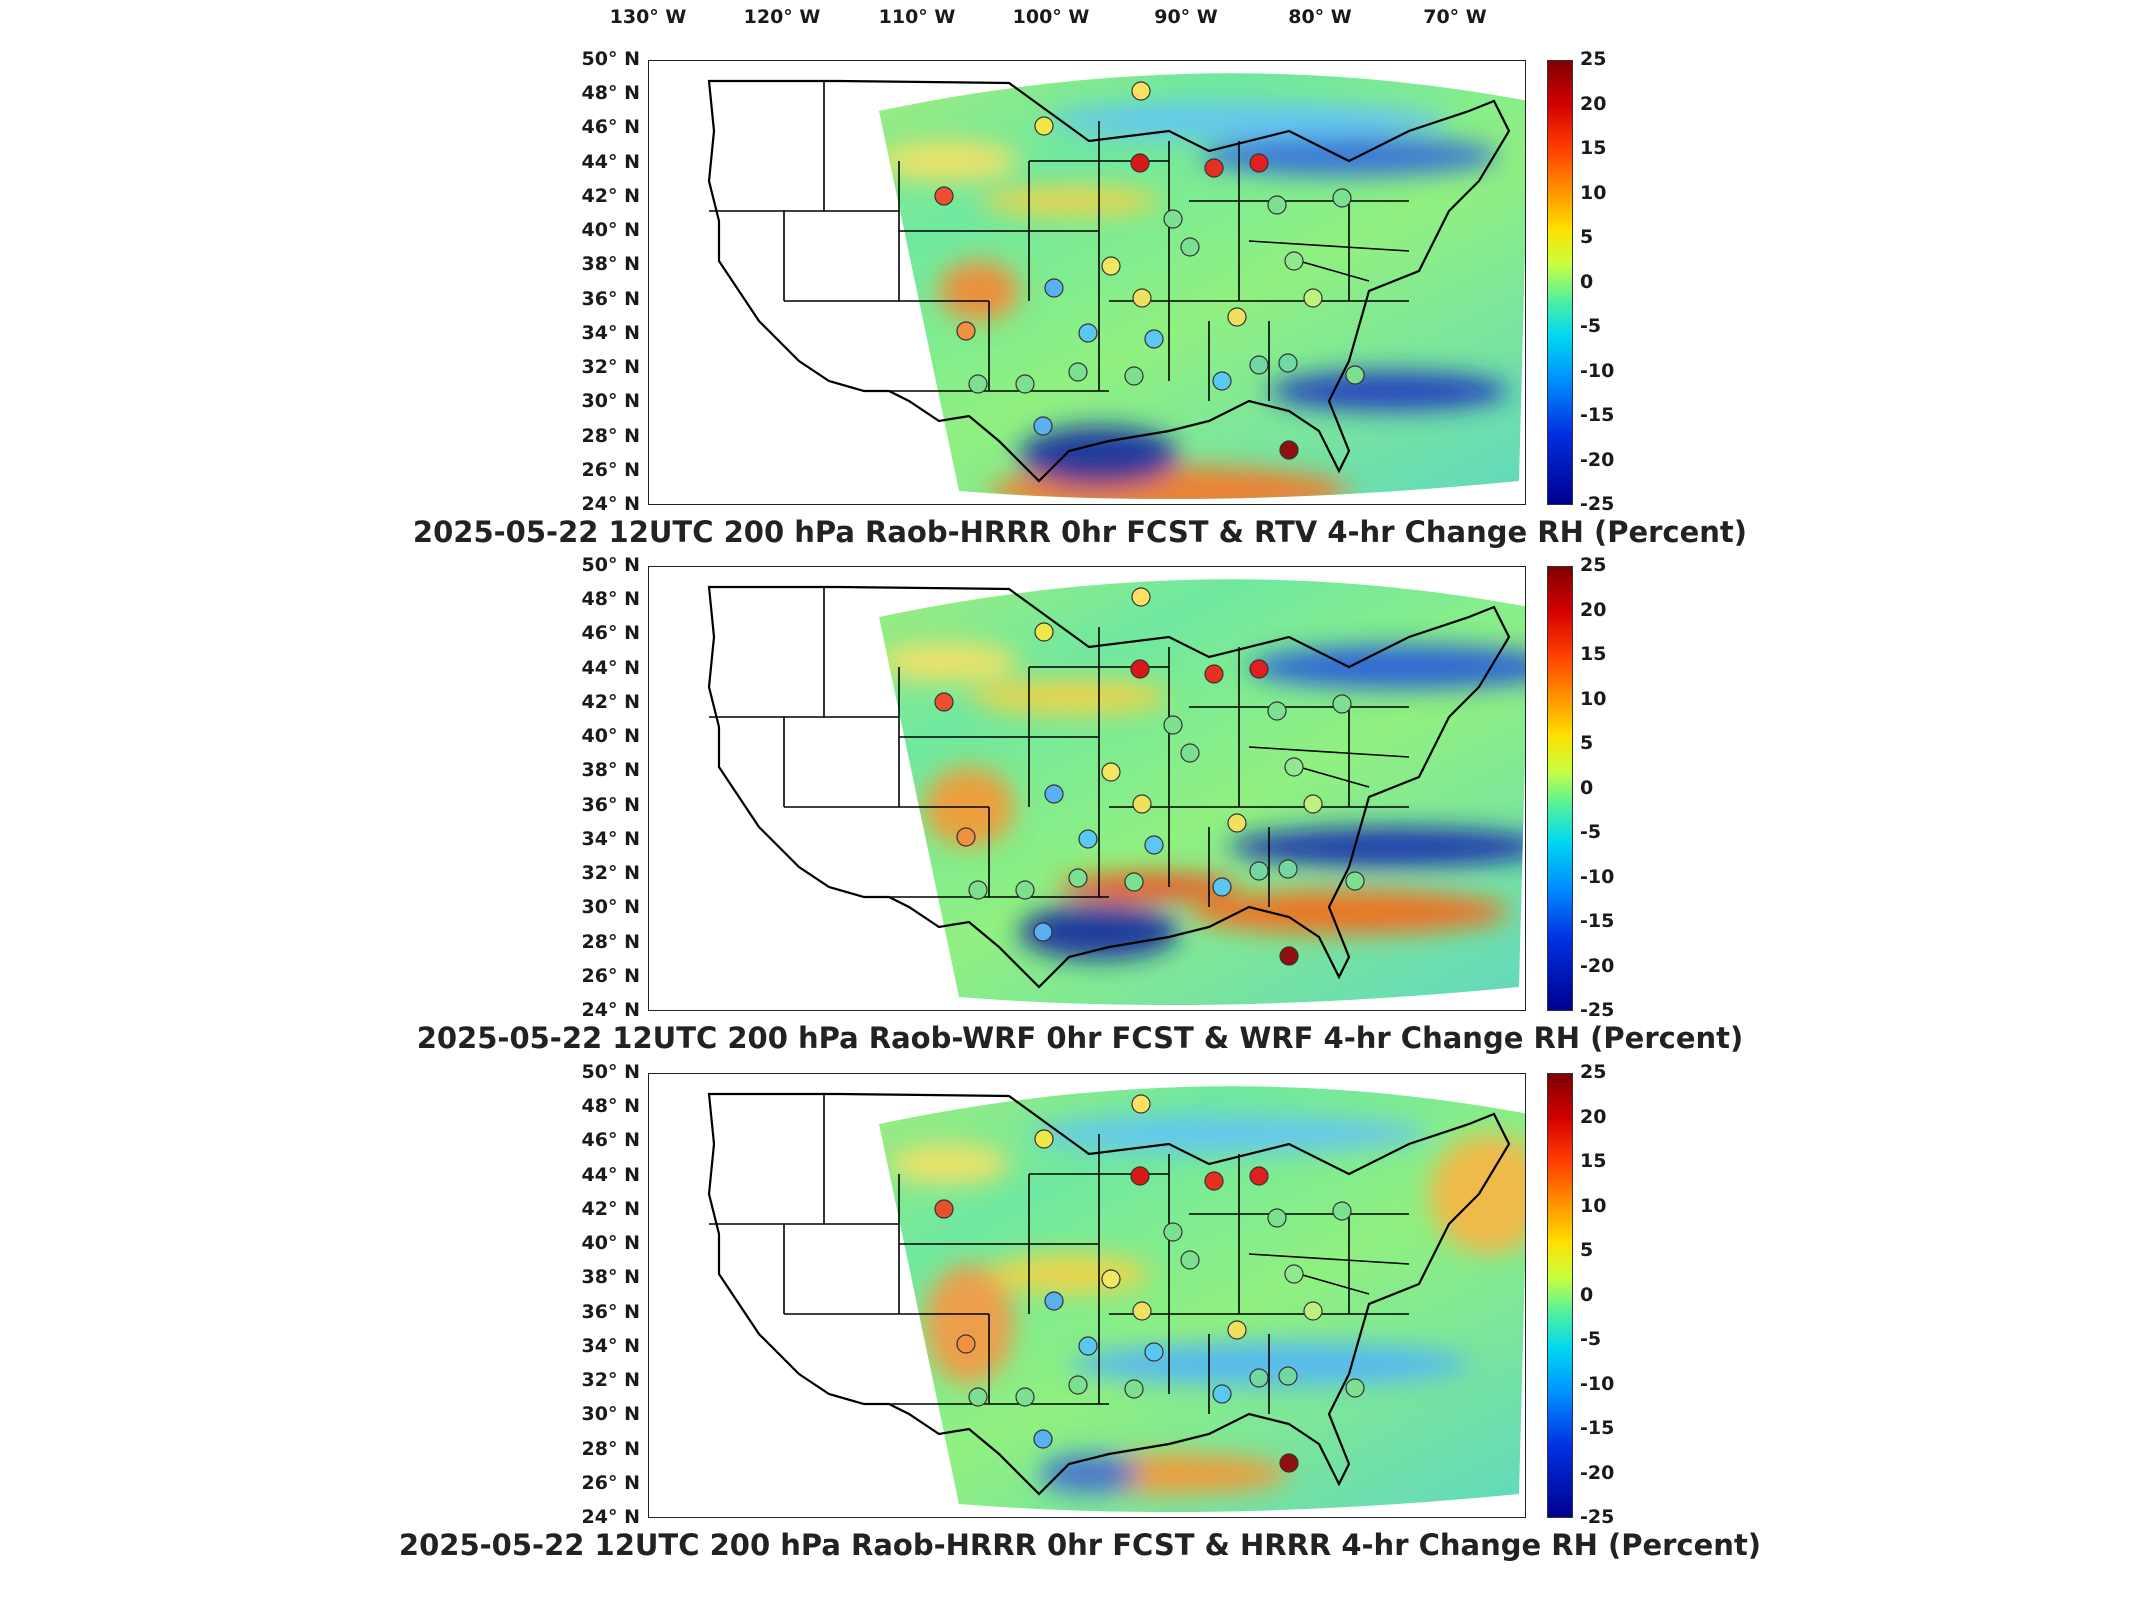  I want to click on colorbar-tick: 5, so click(1587, 237).